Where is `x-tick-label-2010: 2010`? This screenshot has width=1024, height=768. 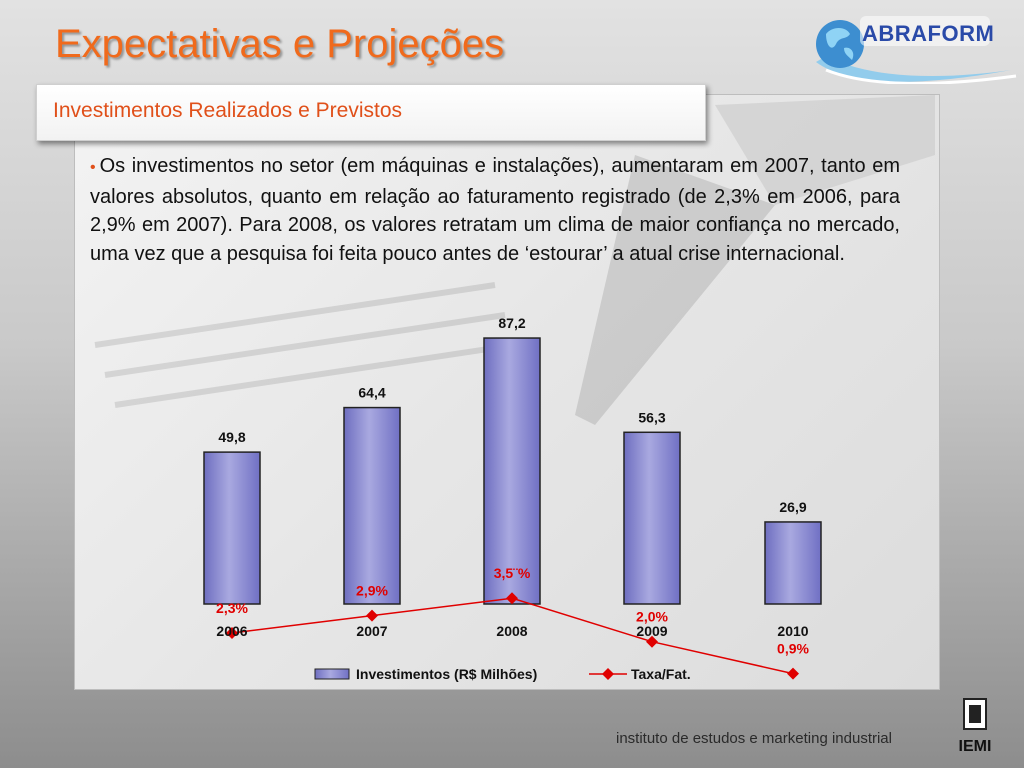
x-tick-label-2010: 2010 is located at coordinates (792, 631).